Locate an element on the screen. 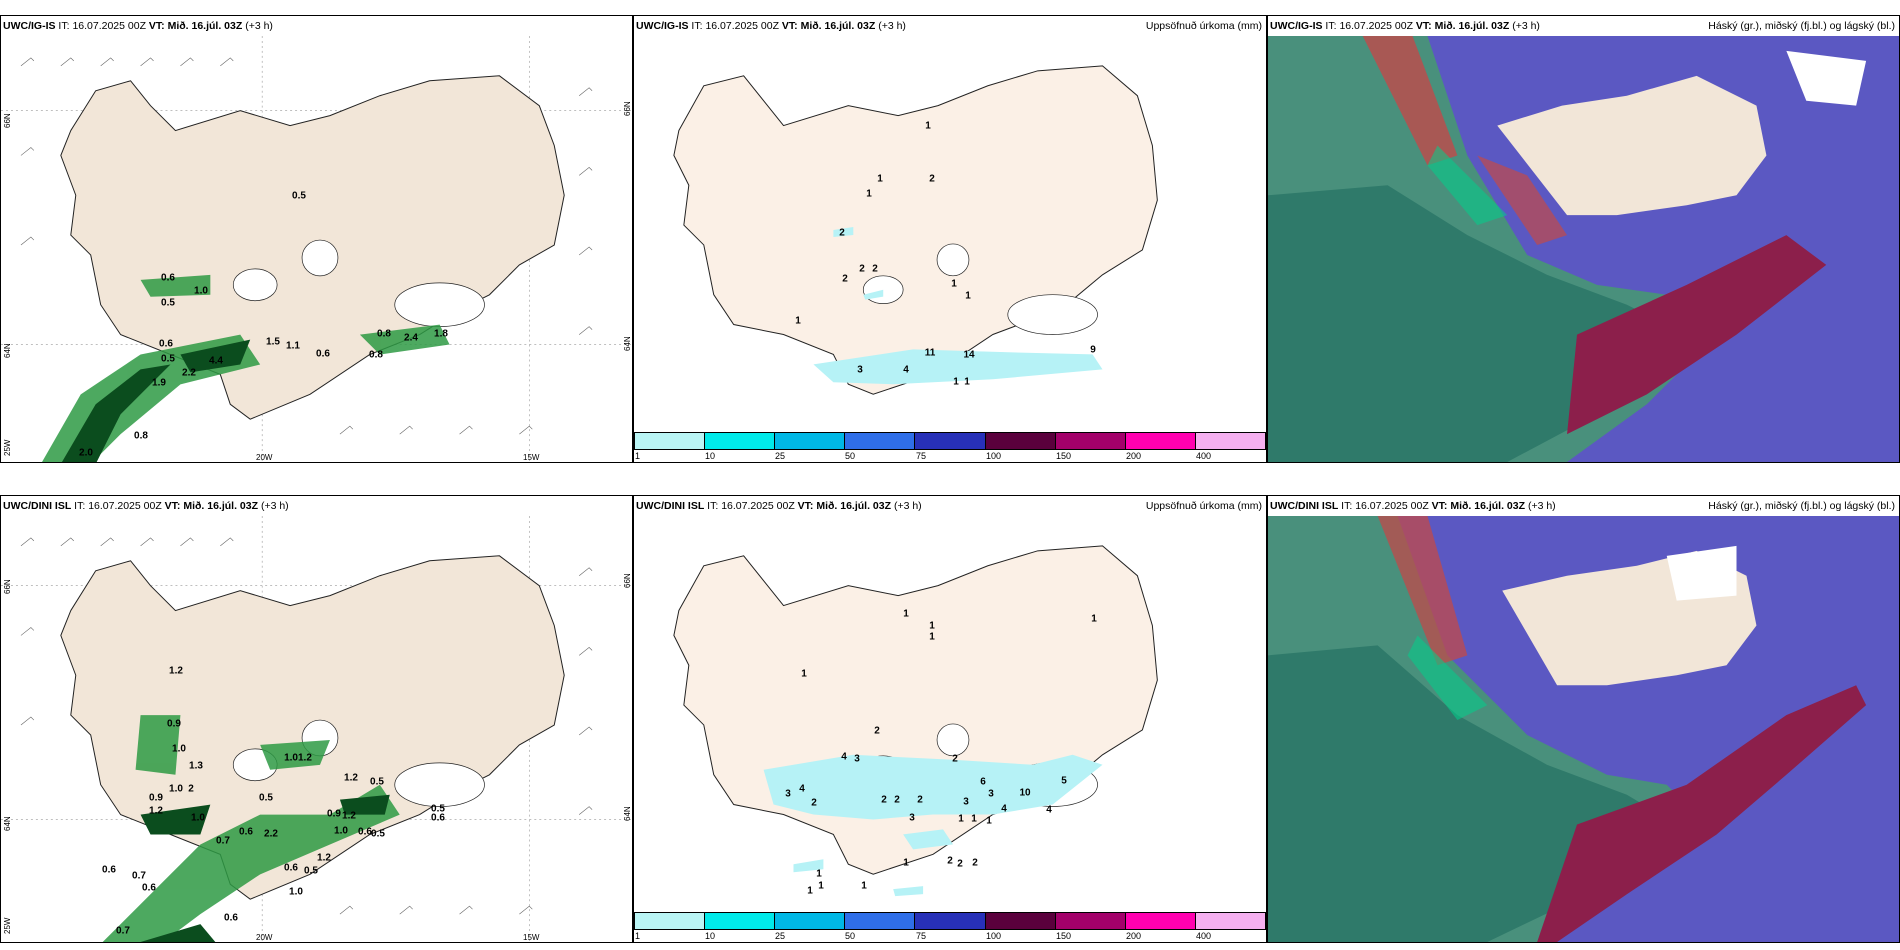  wind-label: 1.01.2 is located at coordinates (298, 758).